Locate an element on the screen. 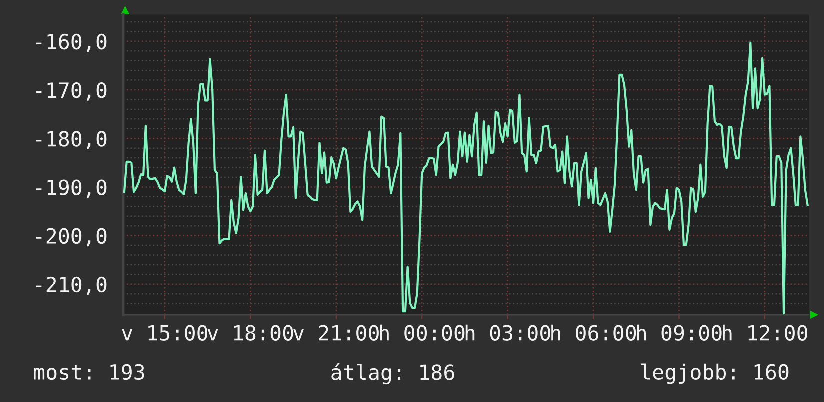  x-tick-label: h 06:00 is located at coordinates (594, 332).